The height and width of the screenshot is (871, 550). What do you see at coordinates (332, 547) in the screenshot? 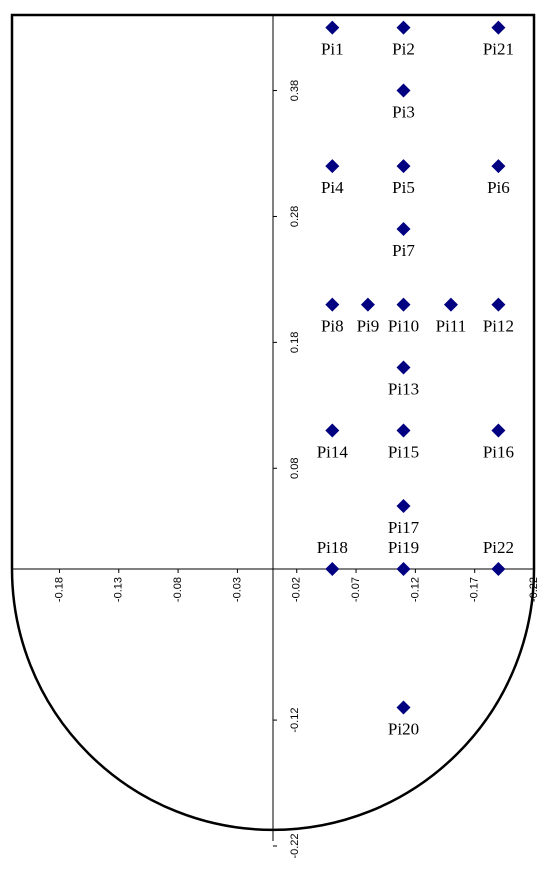
I see `point-label: Pi18` at bounding box center [332, 547].